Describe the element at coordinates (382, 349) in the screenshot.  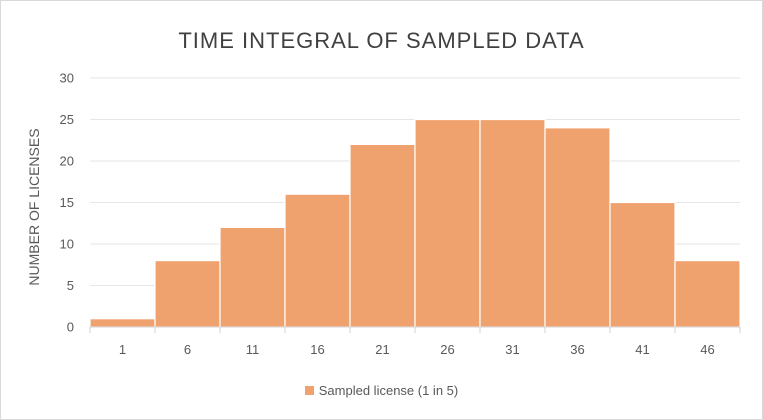
I see `x-tick-label: 21` at that location.